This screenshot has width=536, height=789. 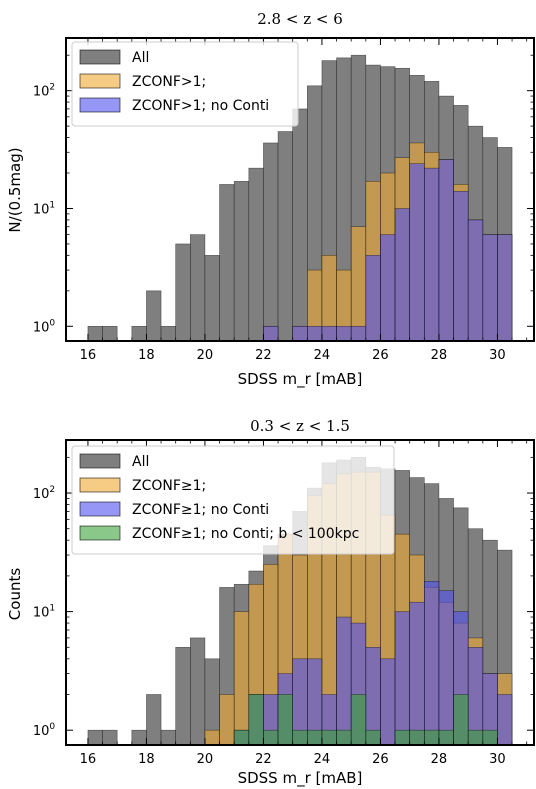 I want to click on y-tick-label-0-1: 10¹, so click(x=44, y=208).